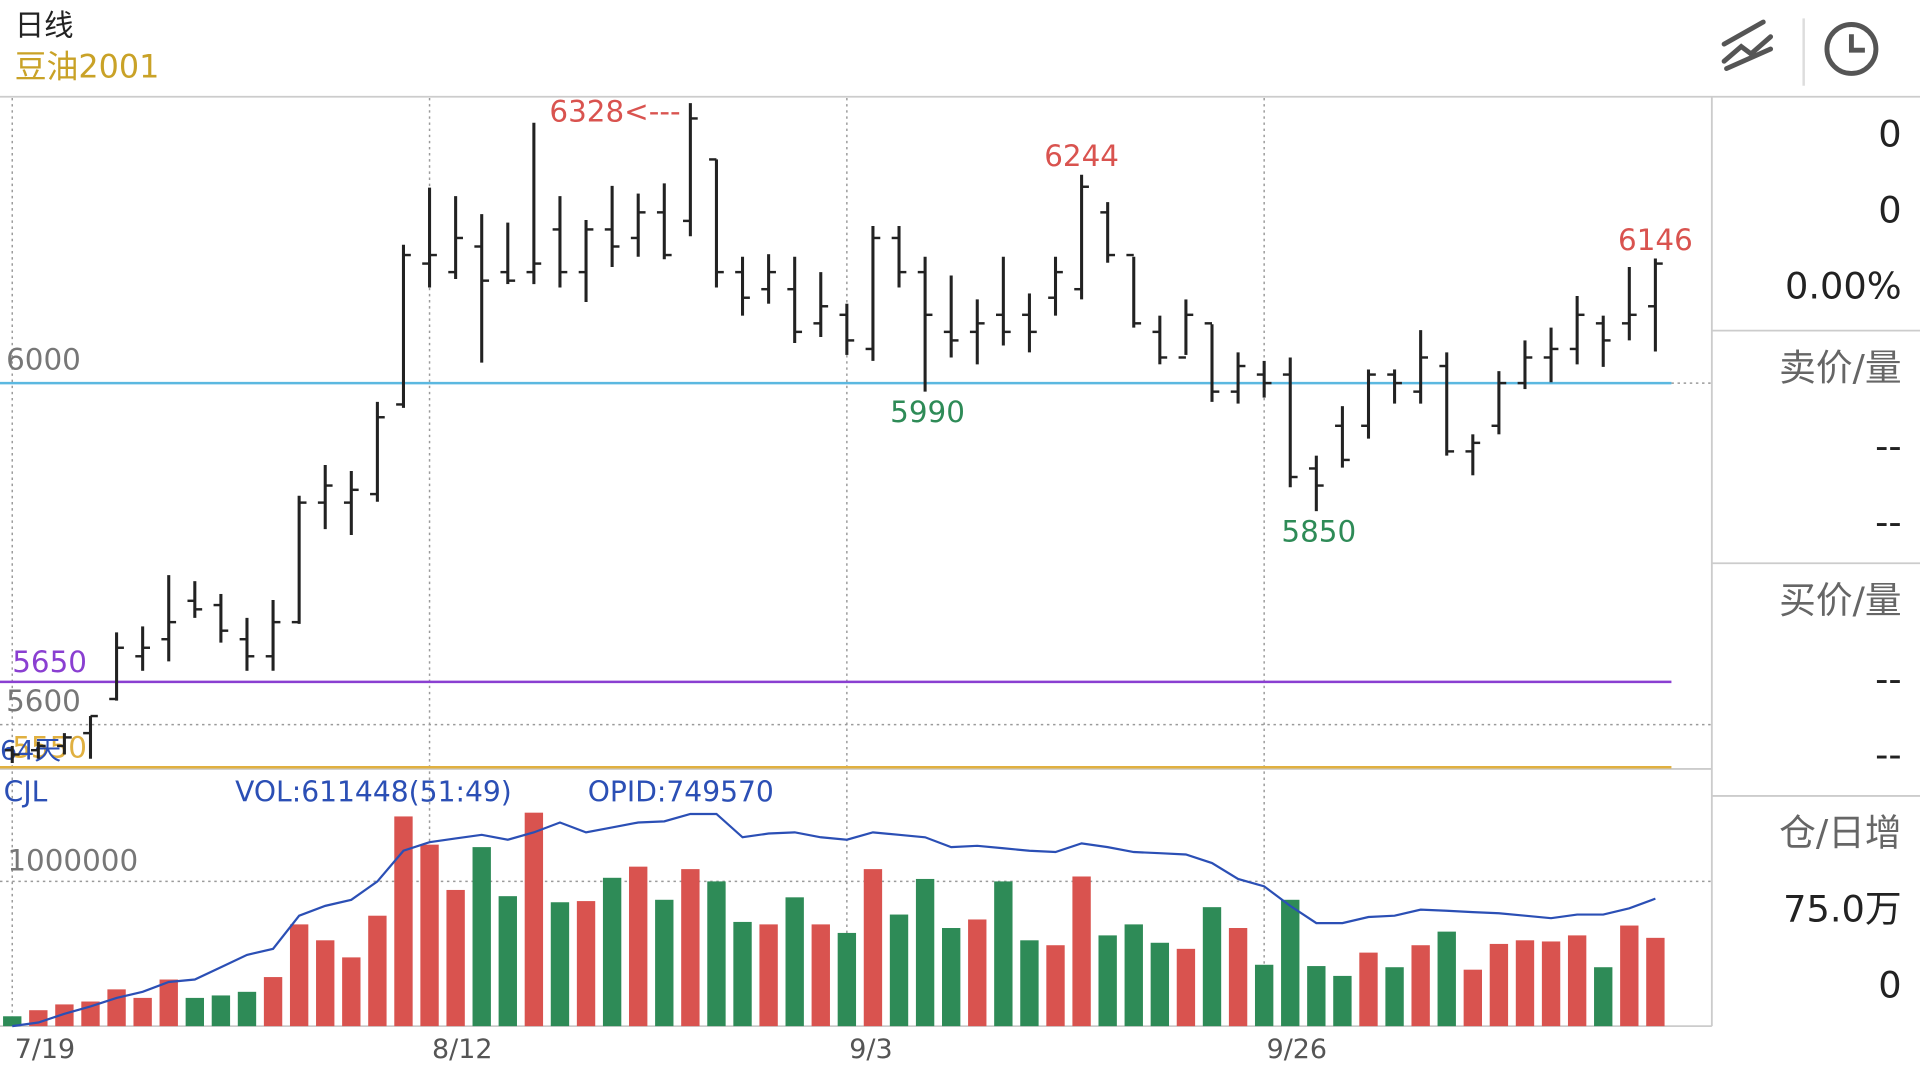 This screenshot has width=1920, height=1080. What do you see at coordinates (26, 791) in the screenshot?
I see `pane-label: CJL` at bounding box center [26, 791].